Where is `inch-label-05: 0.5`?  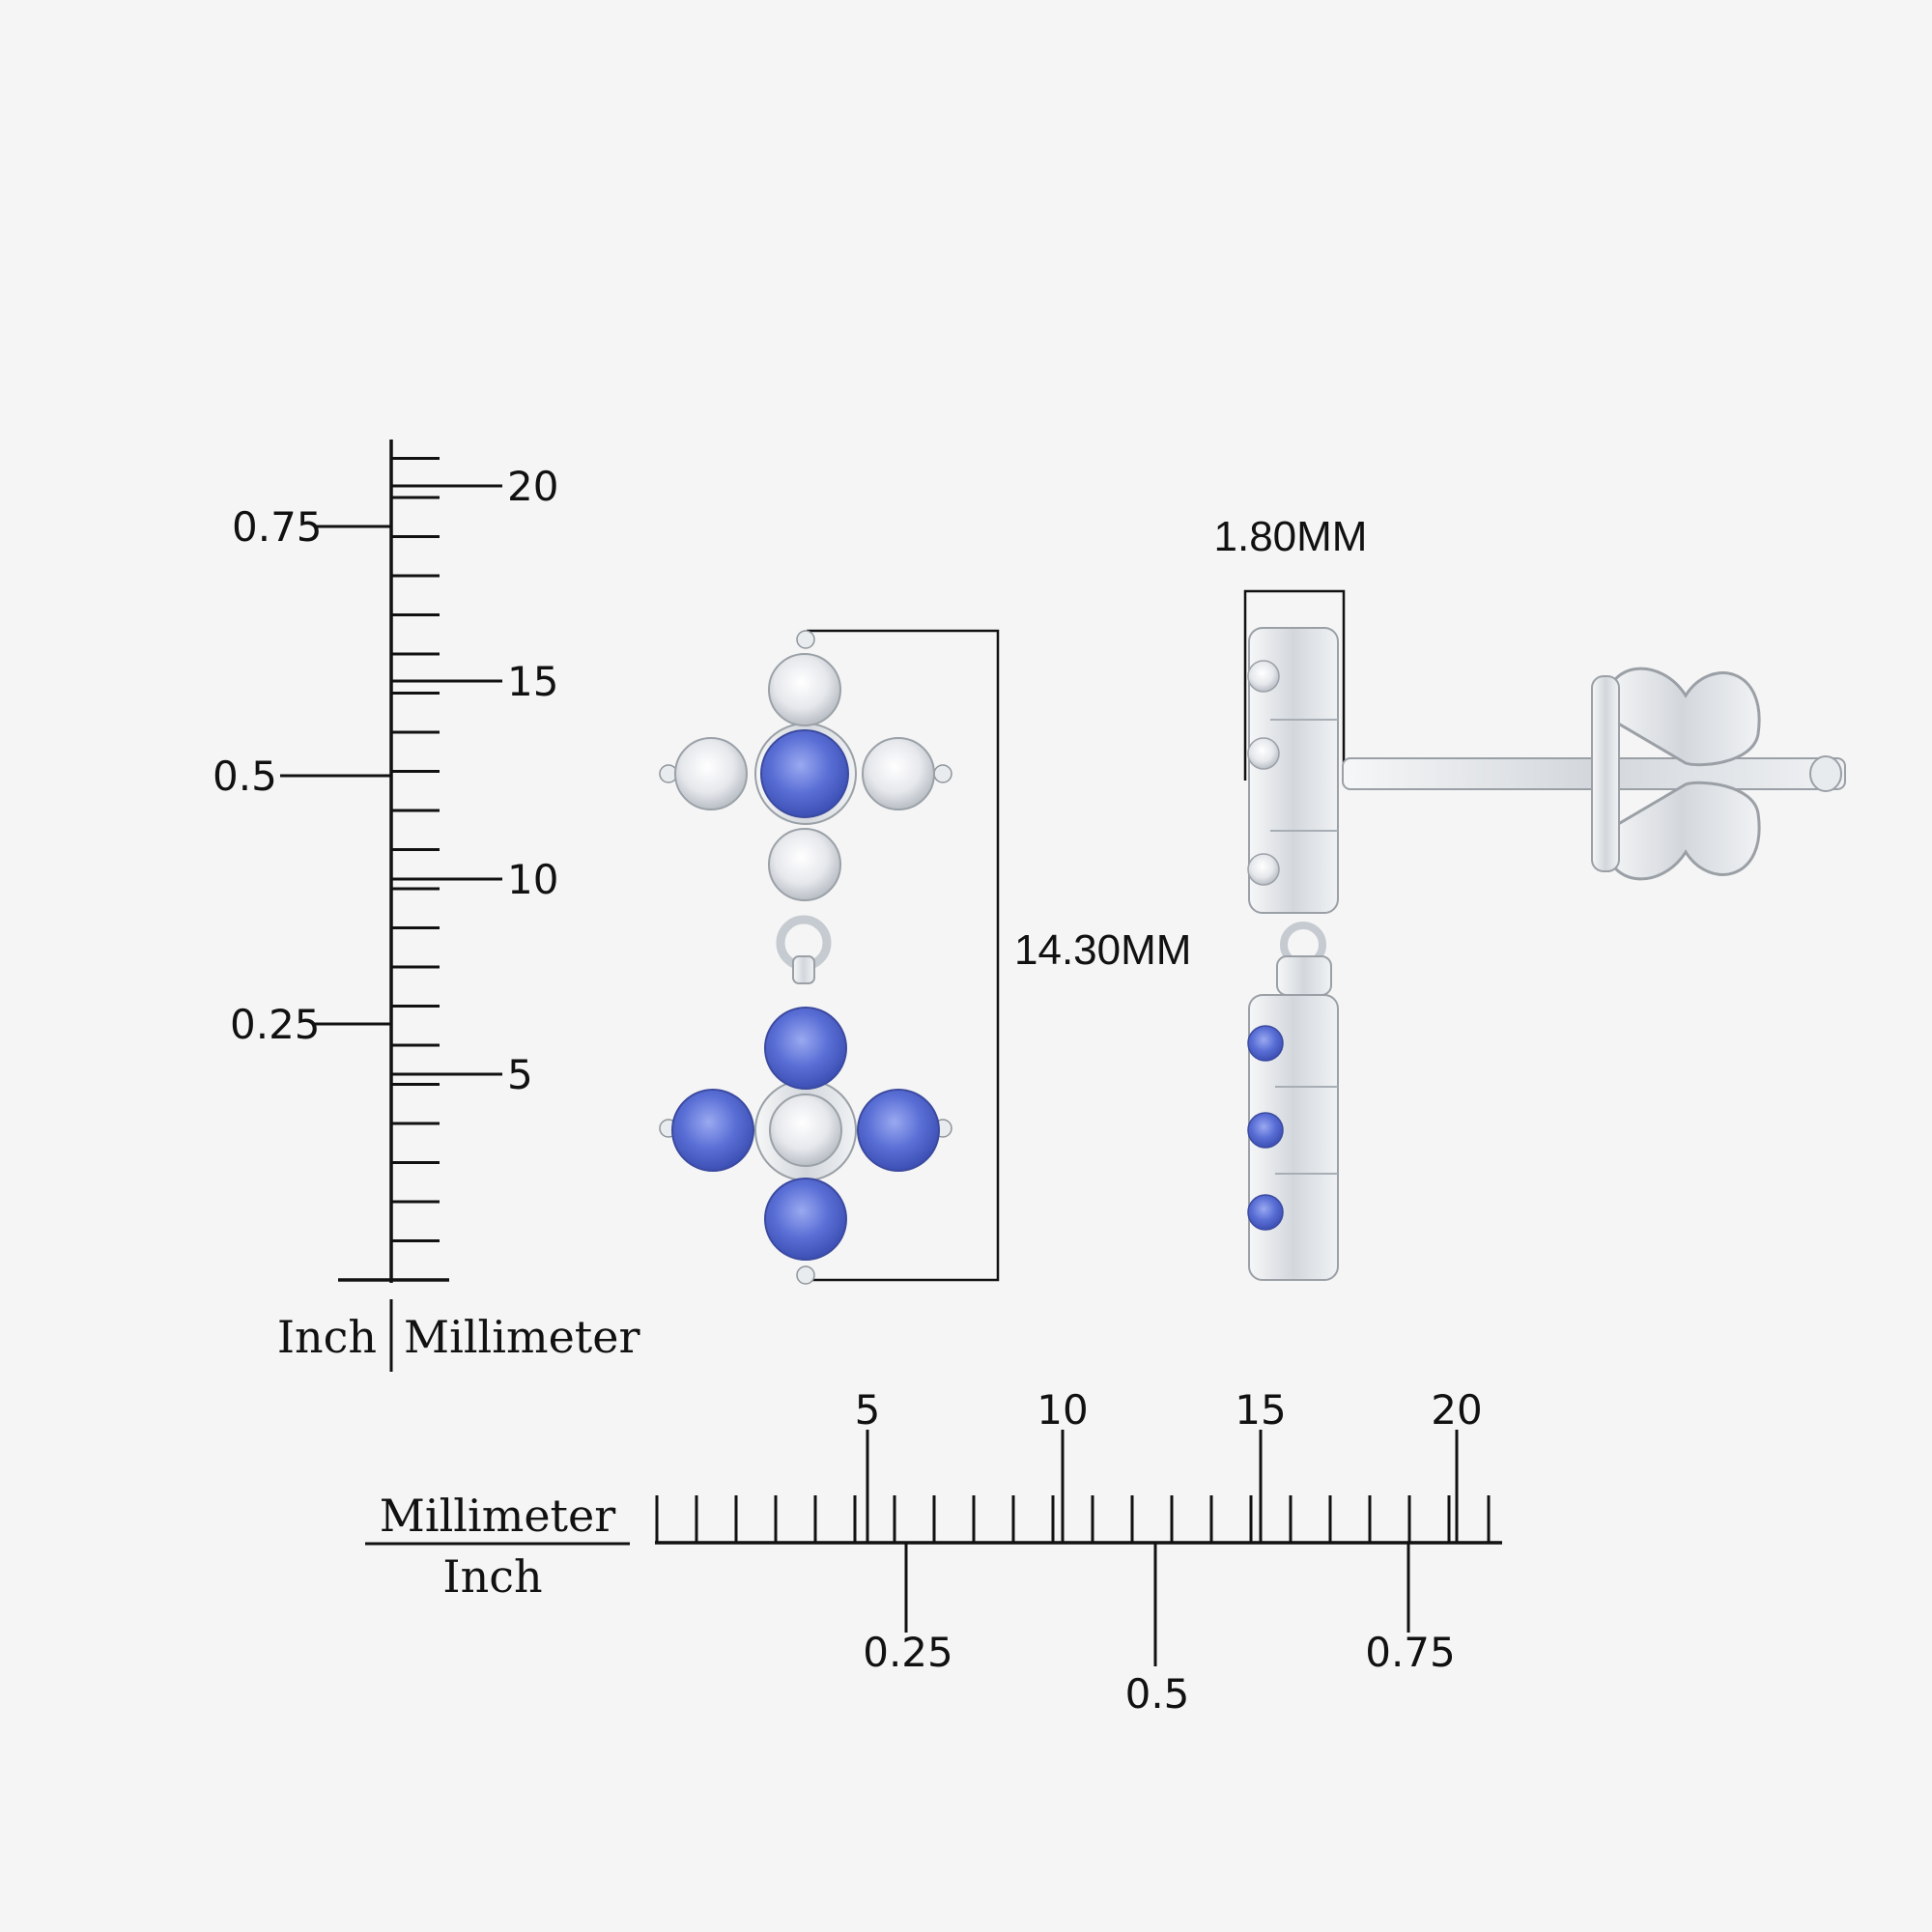 inch-label-05: 0.5 is located at coordinates (245, 776).